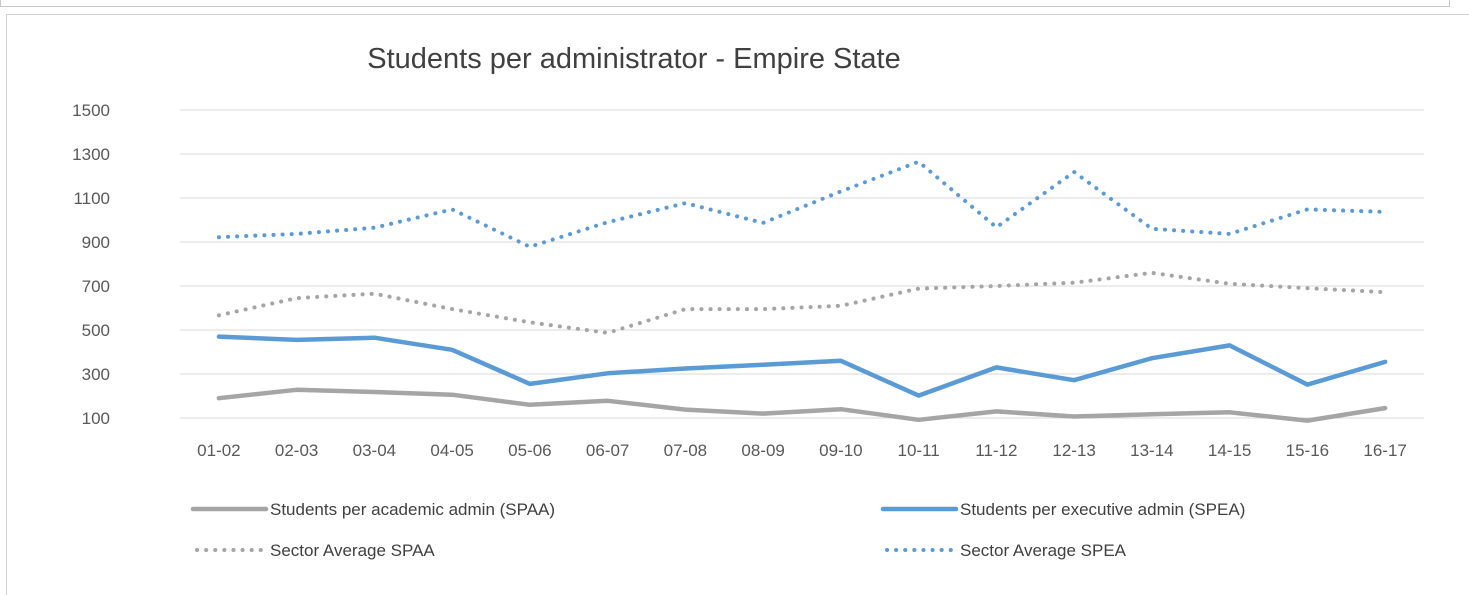 Image resolution: width=1469 pixels, height=595 pixels. I want to click on x-tick-label: 11-12, so click(996, 450).